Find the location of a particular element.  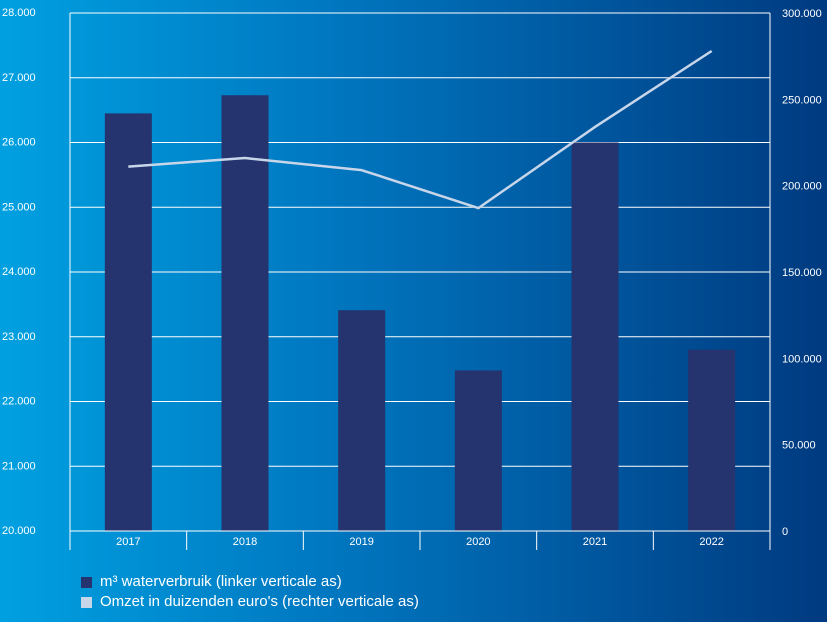

y-right-tick-label: 150.000 is located at coordinates (802, 273).